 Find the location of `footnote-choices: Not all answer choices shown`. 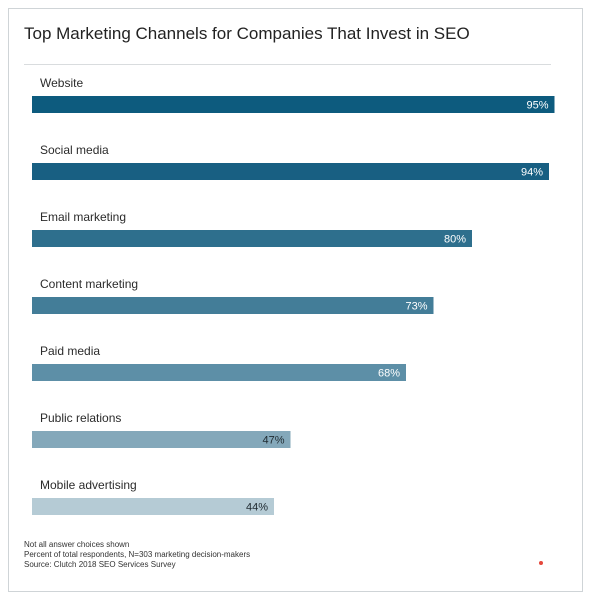

footnote-choices: Not all answer choices shown is located at coordinates (77, 544).